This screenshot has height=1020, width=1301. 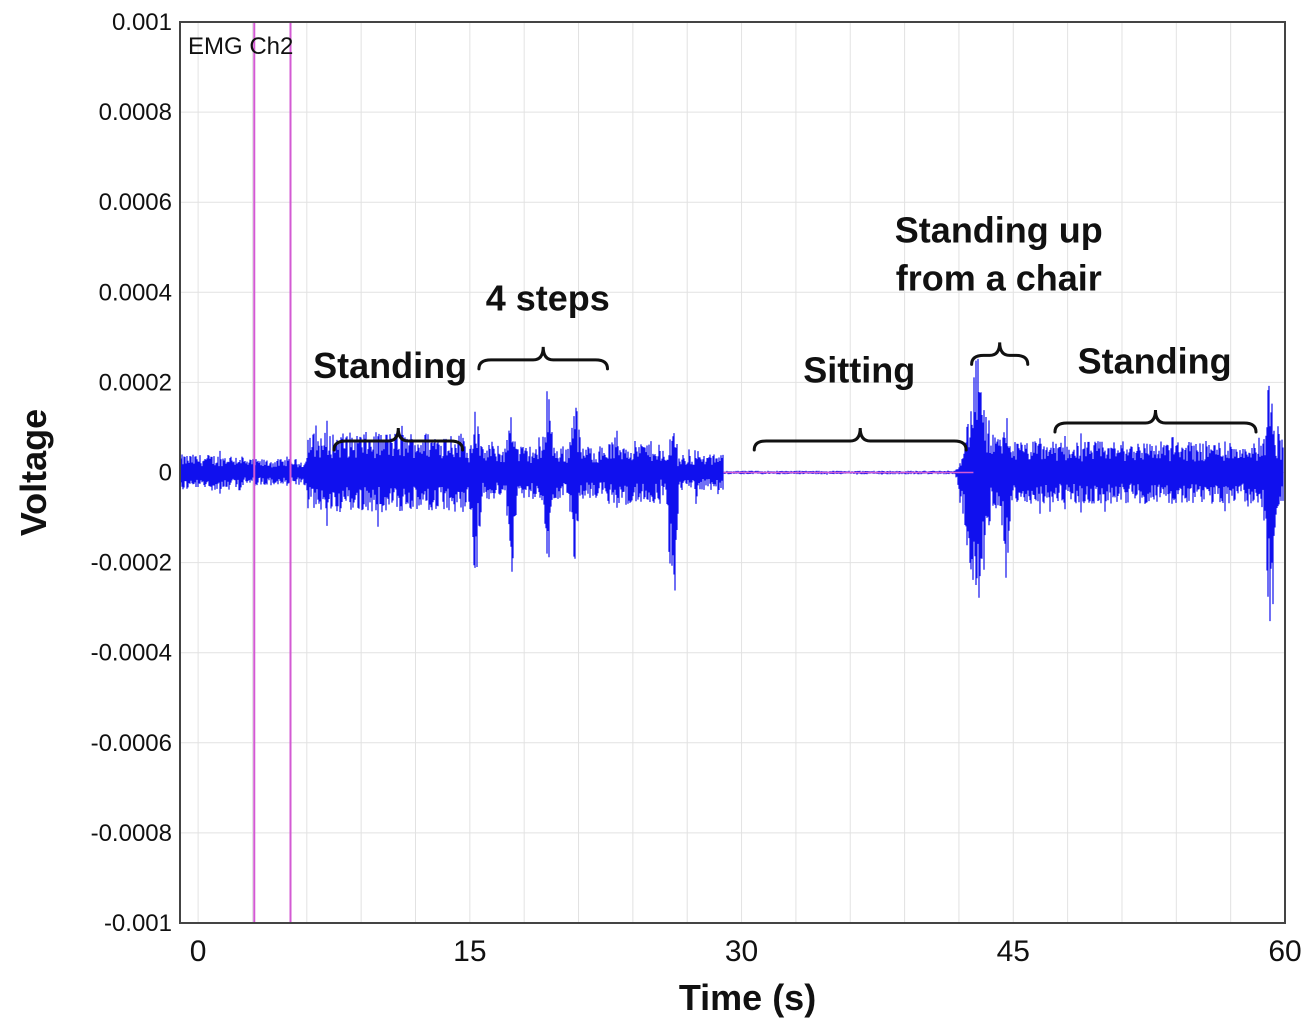 I want to click on annotation-label: Sitting, so click(x=859, y=369).